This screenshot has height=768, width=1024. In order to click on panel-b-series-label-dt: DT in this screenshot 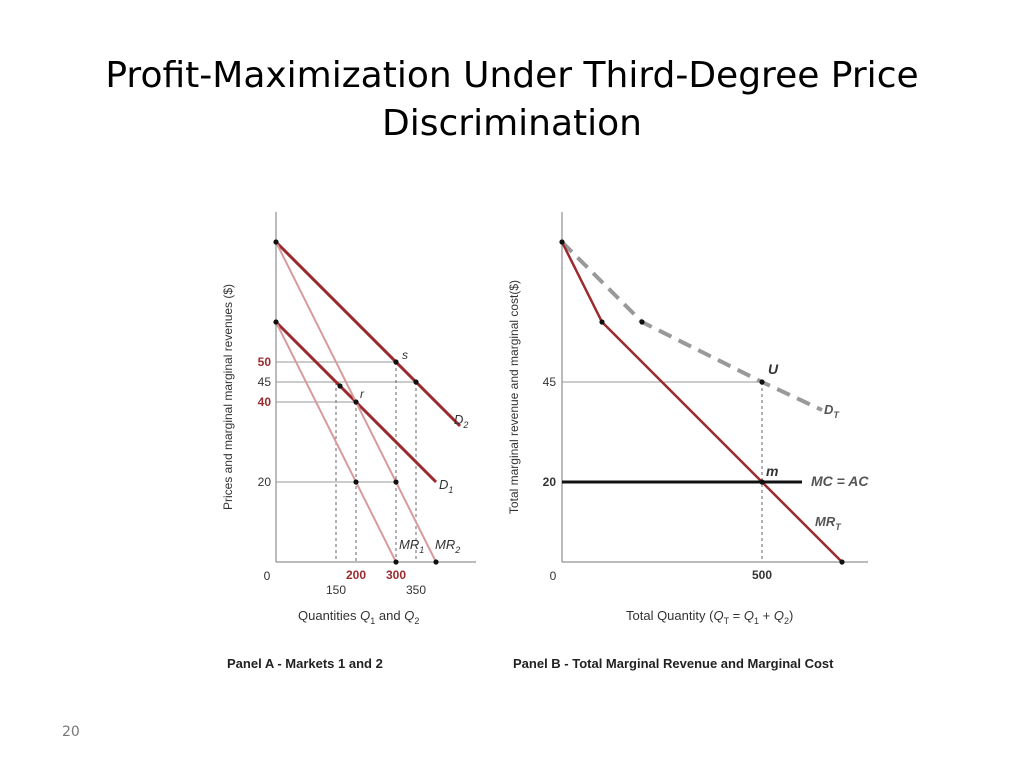, I will do `click(832, 411)`.